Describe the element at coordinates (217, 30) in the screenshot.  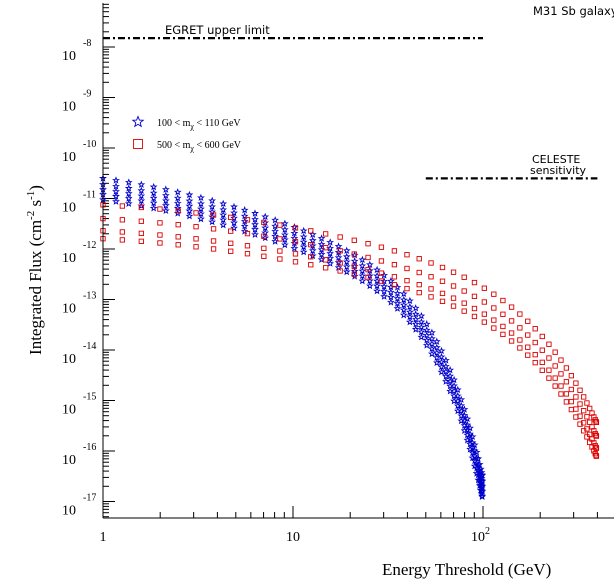
I see `egret-label: EGRET upper limit` at that location.